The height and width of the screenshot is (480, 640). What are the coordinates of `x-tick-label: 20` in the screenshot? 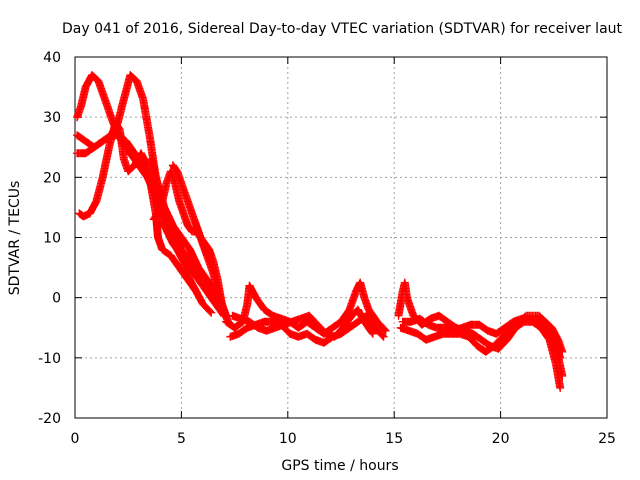 It's located at (501, 439).